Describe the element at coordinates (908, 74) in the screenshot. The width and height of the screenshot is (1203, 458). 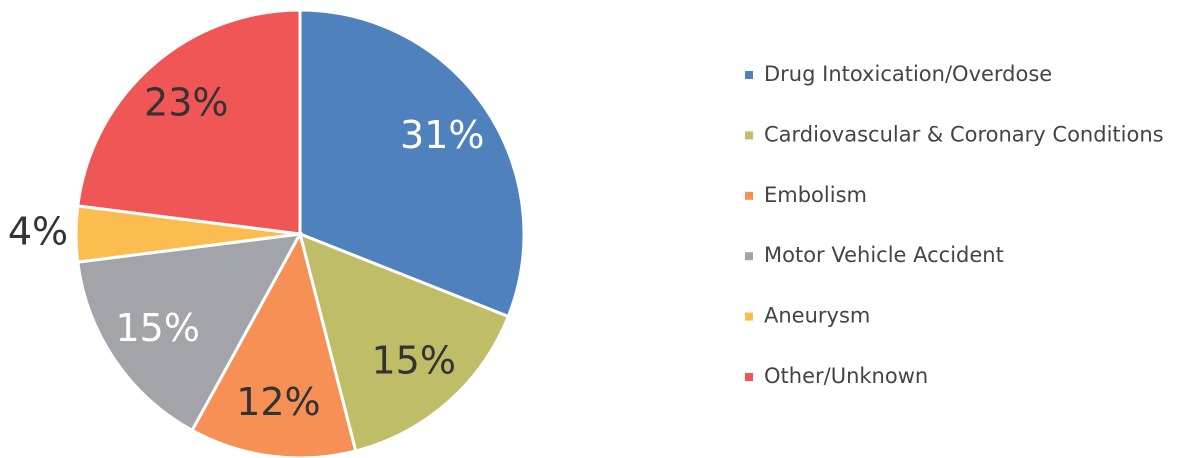
I see `legend-label: Drug Intoxication/Overdose` at that location.